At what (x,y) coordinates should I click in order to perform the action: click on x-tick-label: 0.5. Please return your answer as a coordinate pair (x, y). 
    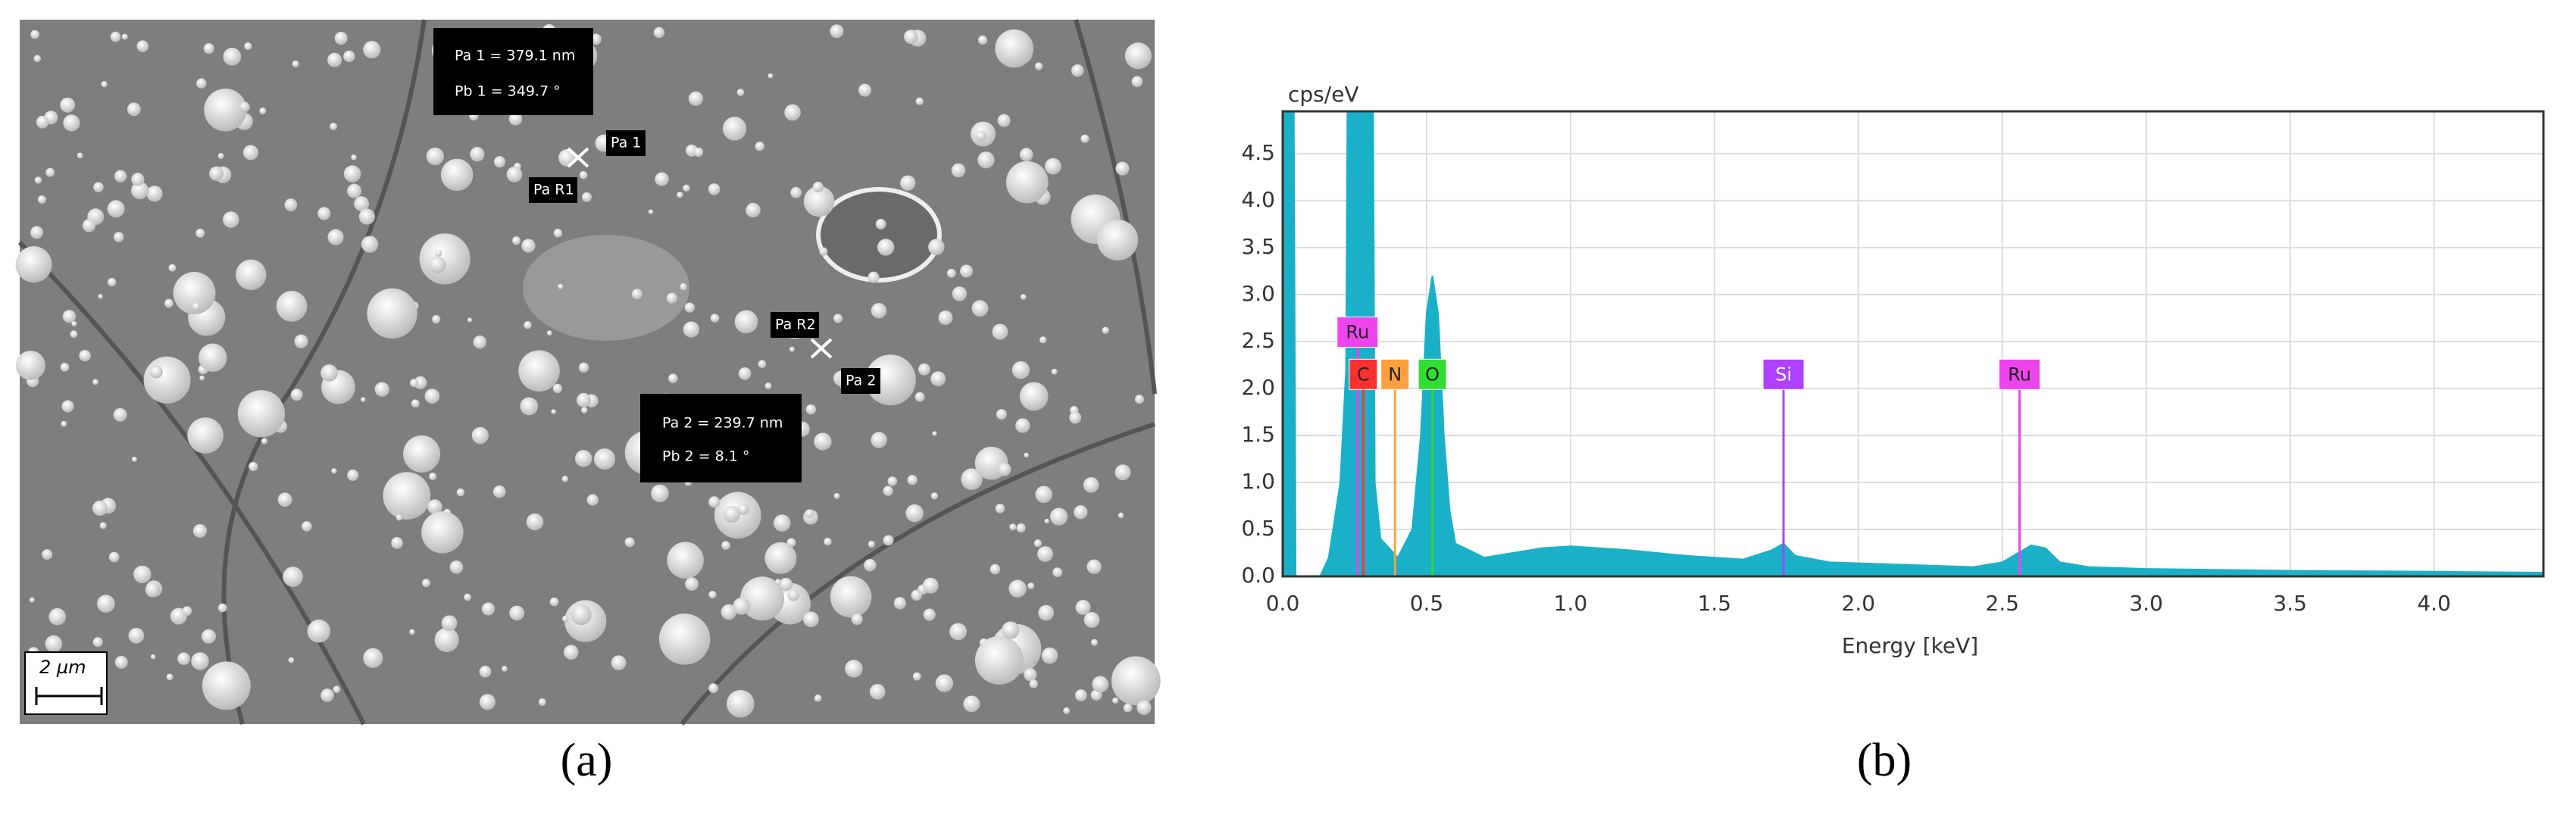
    Looking at the image, I should click on (1427, 603).